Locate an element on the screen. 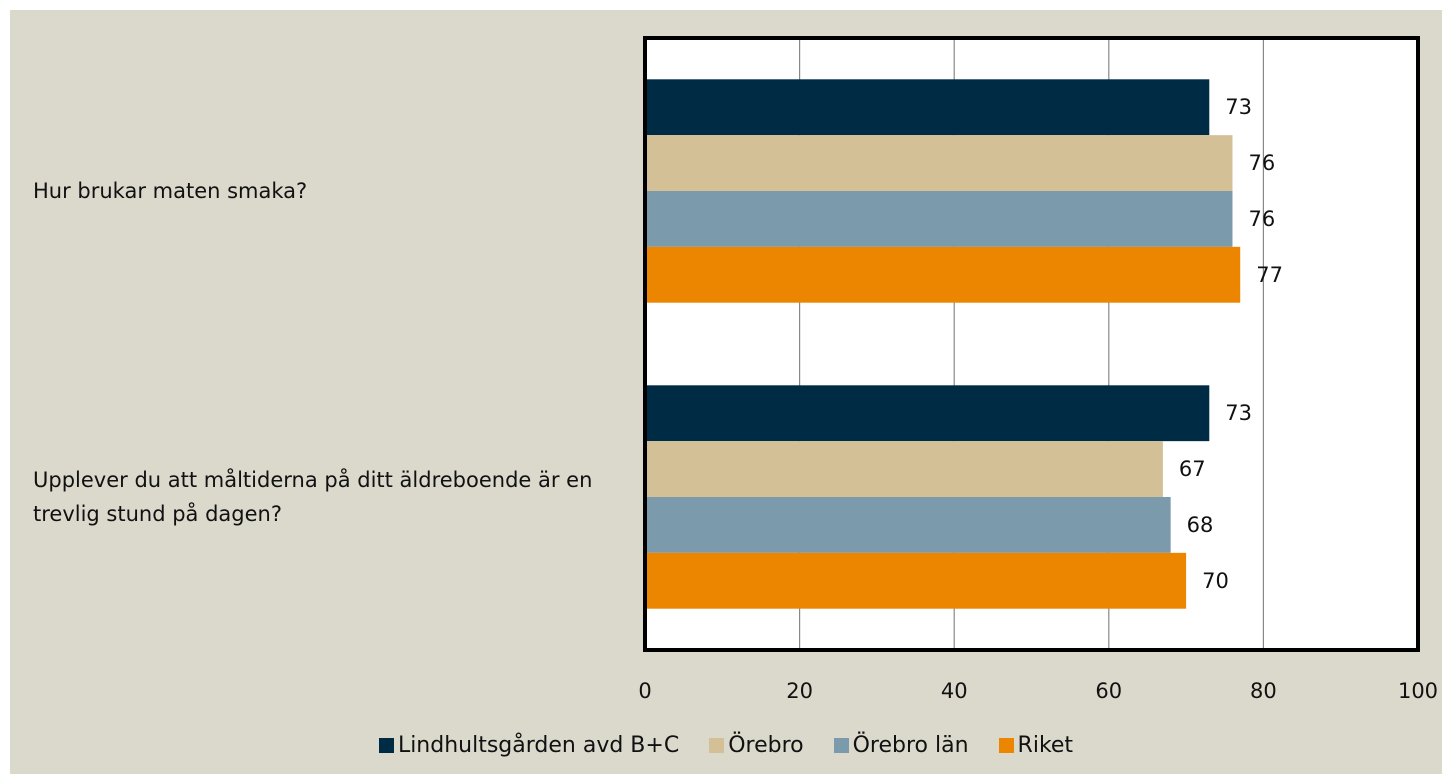 This screenshot has width=1452, height=784. data-label: 70 is located at coordinates (1215, 581).